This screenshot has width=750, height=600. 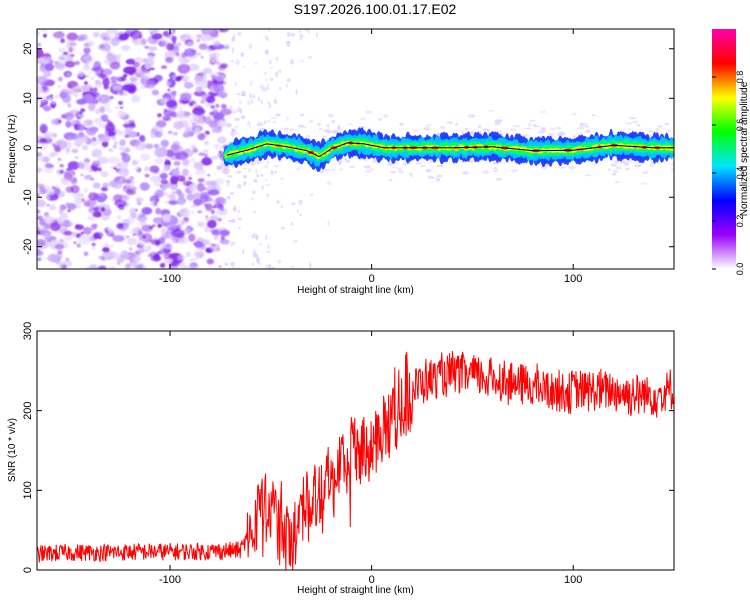 I want to click on colorbar-tick-label: 0.6, so click(x=740, y=125).